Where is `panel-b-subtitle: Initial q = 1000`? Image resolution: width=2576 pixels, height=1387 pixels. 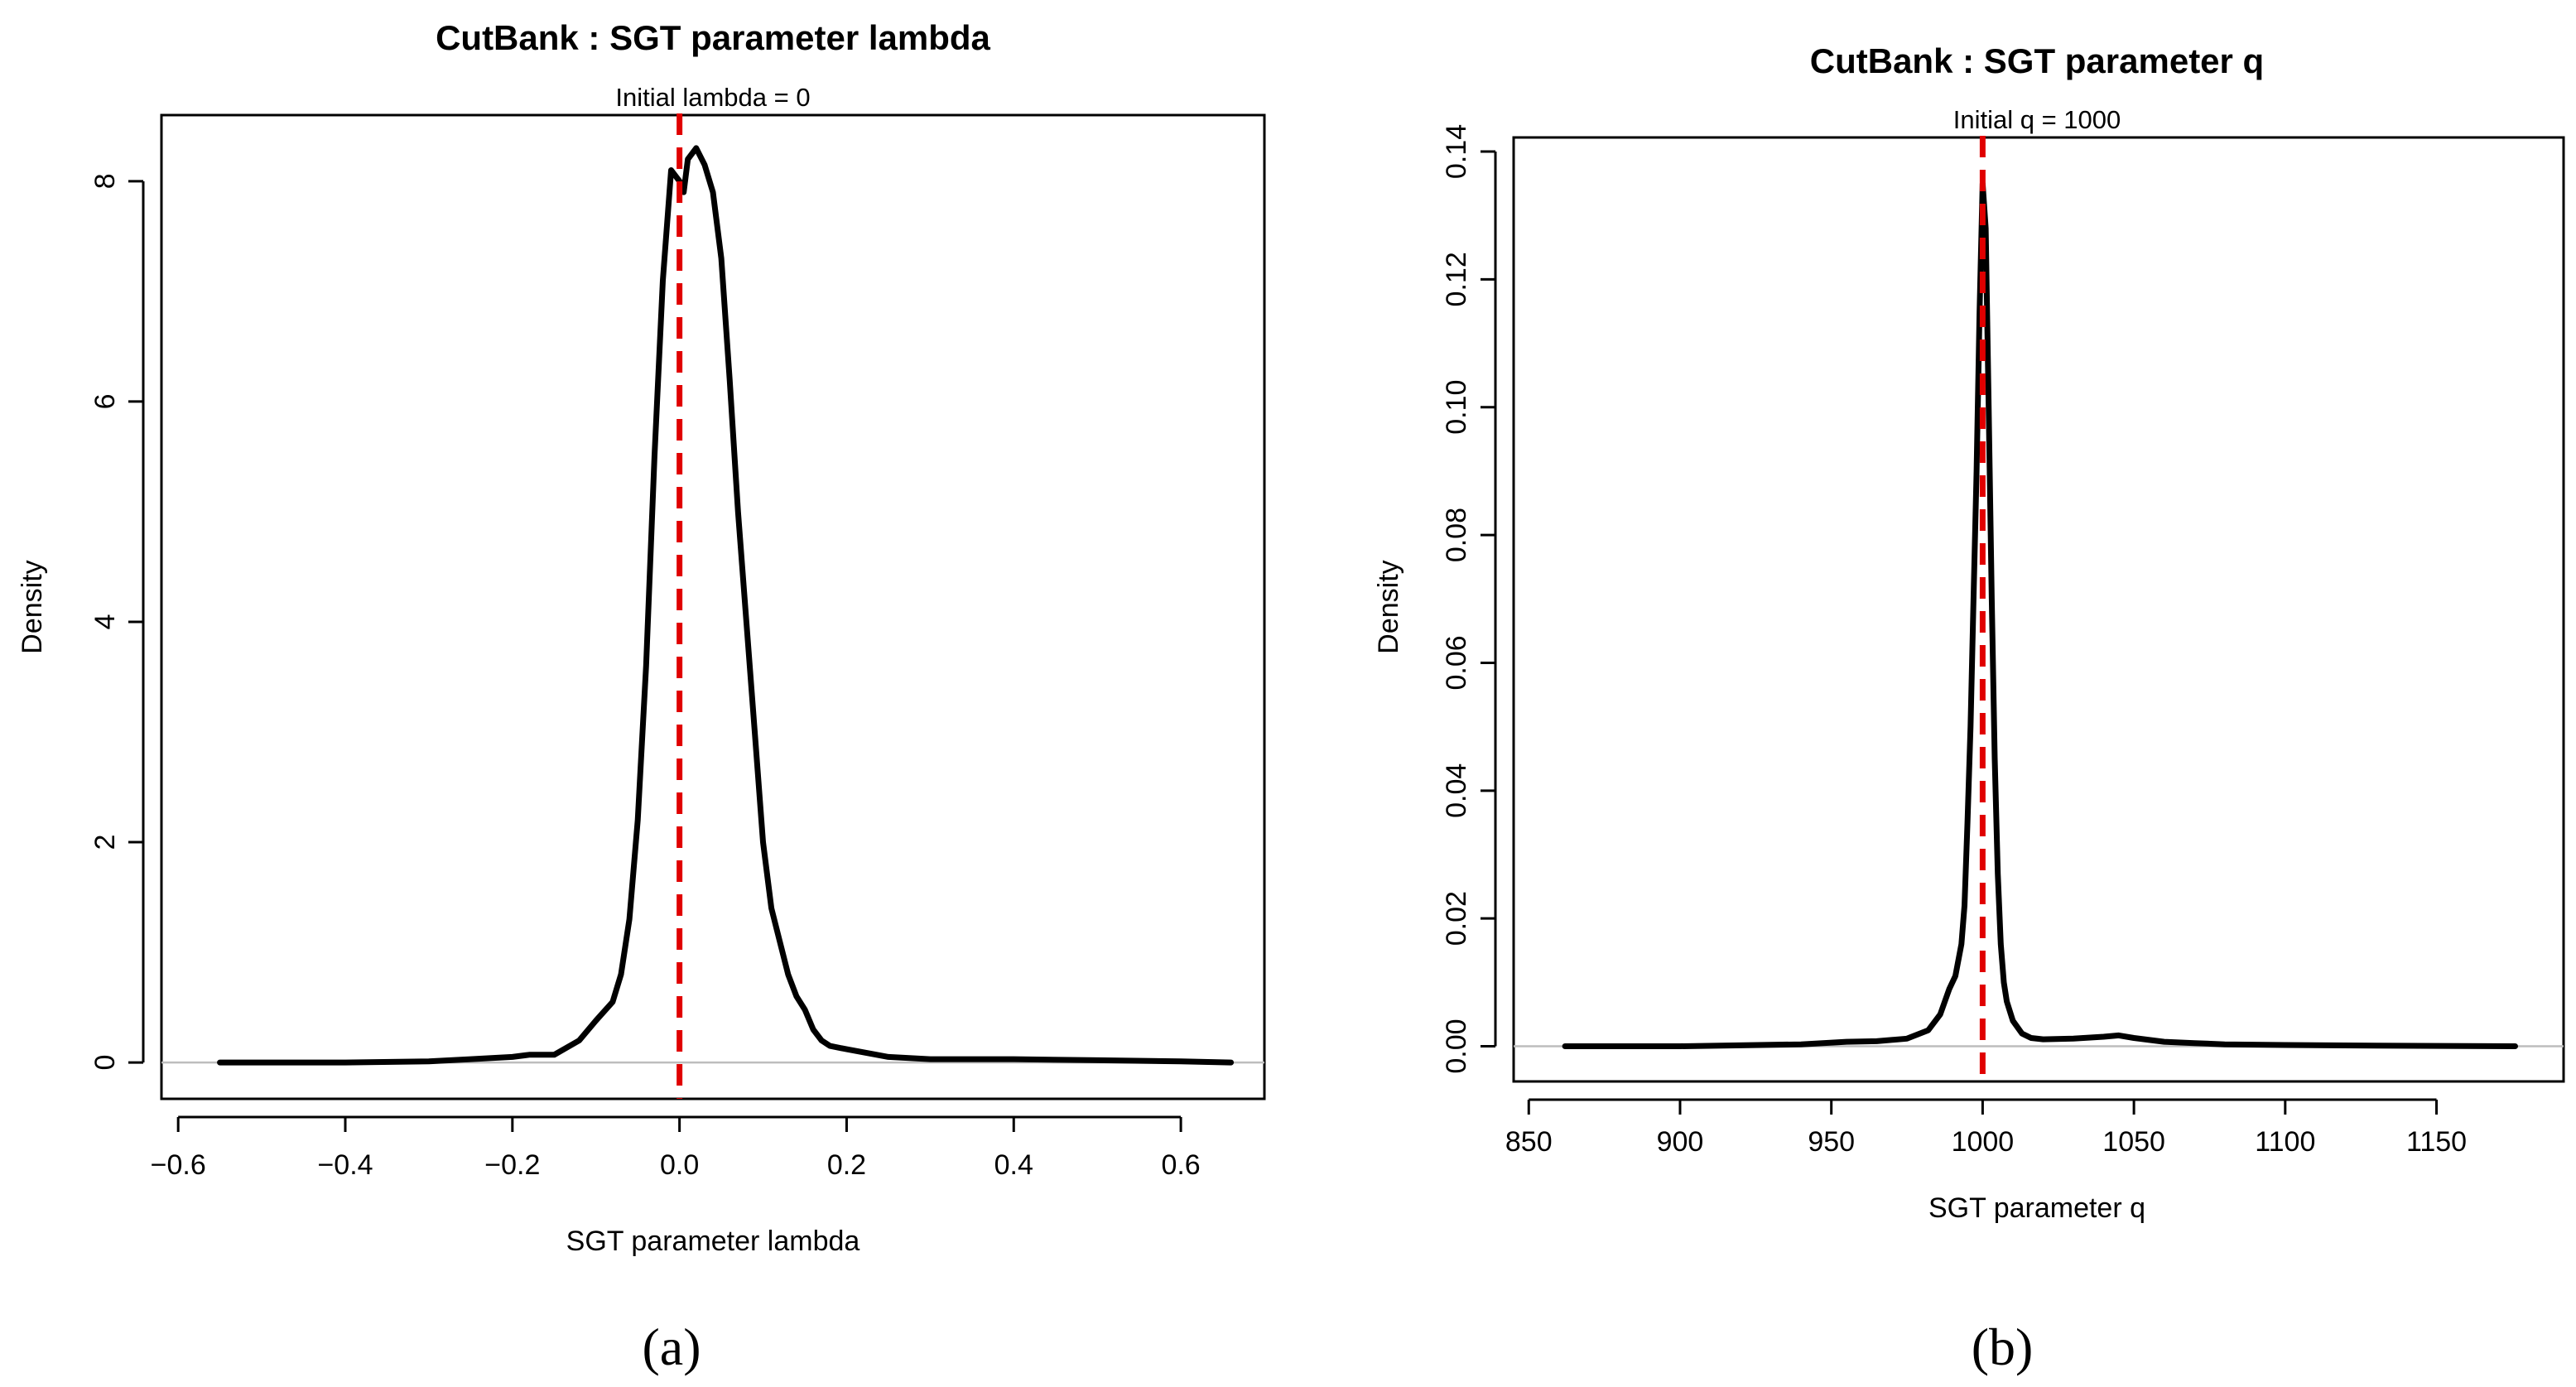 panel-b-subtitle: Initial q = 1000 is located at coordinates (2037, 119).